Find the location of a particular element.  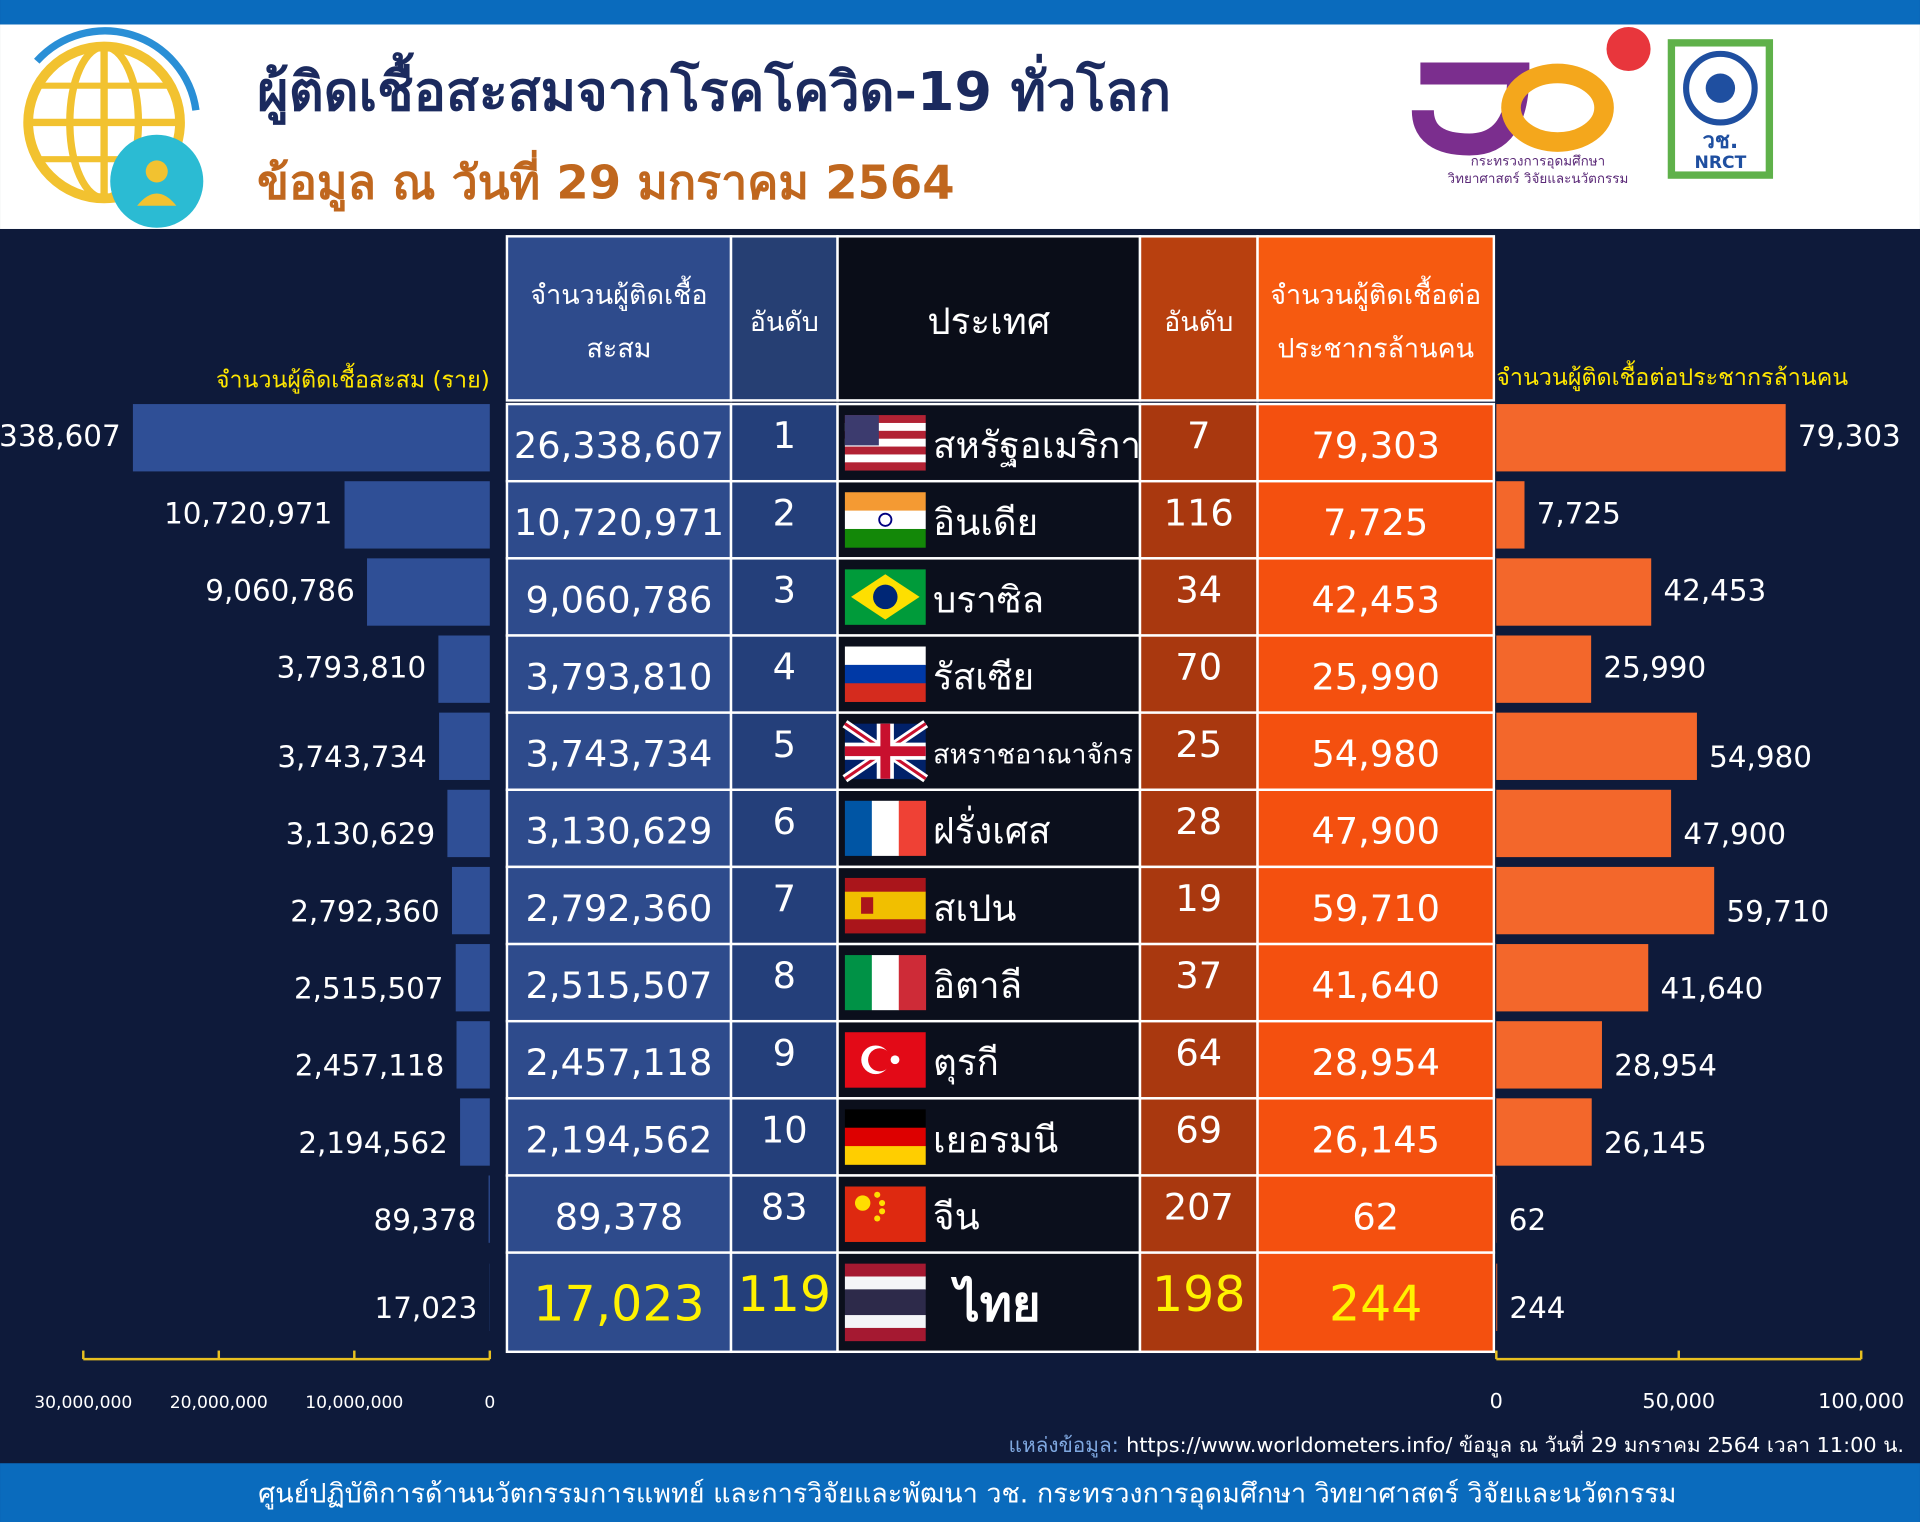

table-value: 116 is located at coordinates (1199, 512).